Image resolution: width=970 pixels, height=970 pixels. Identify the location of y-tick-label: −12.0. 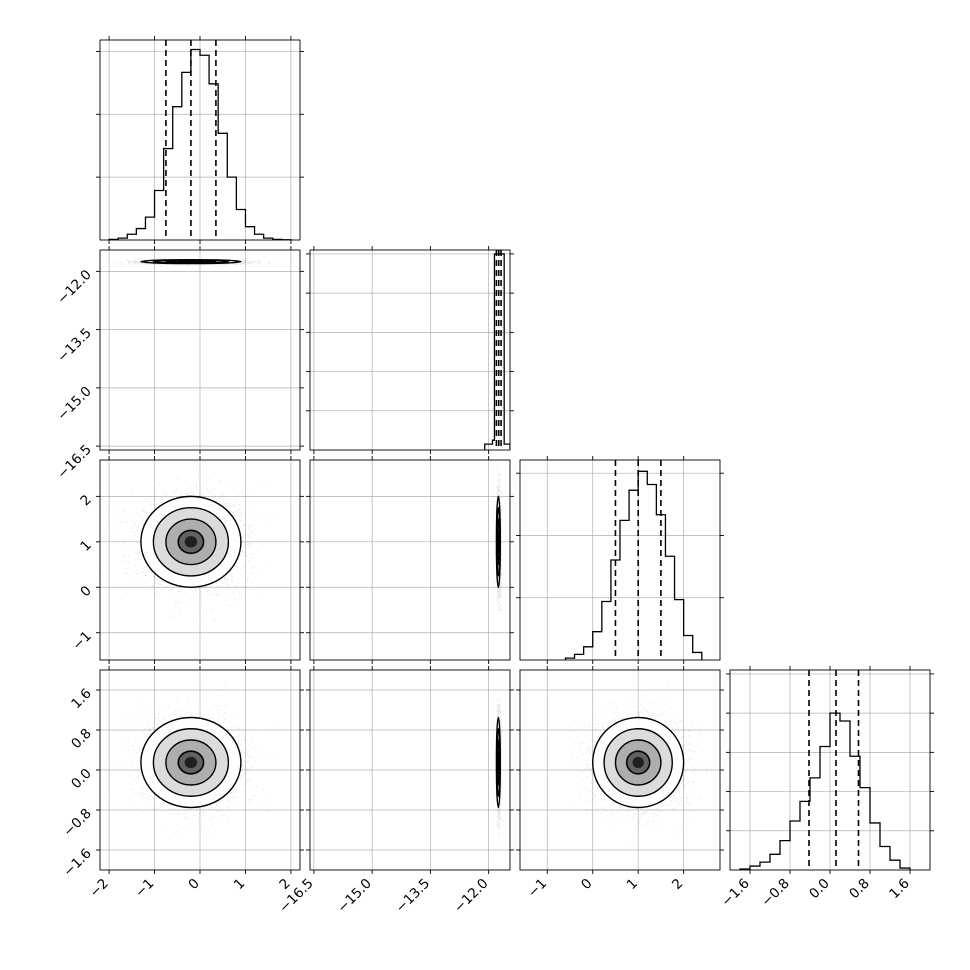
(74, 287).